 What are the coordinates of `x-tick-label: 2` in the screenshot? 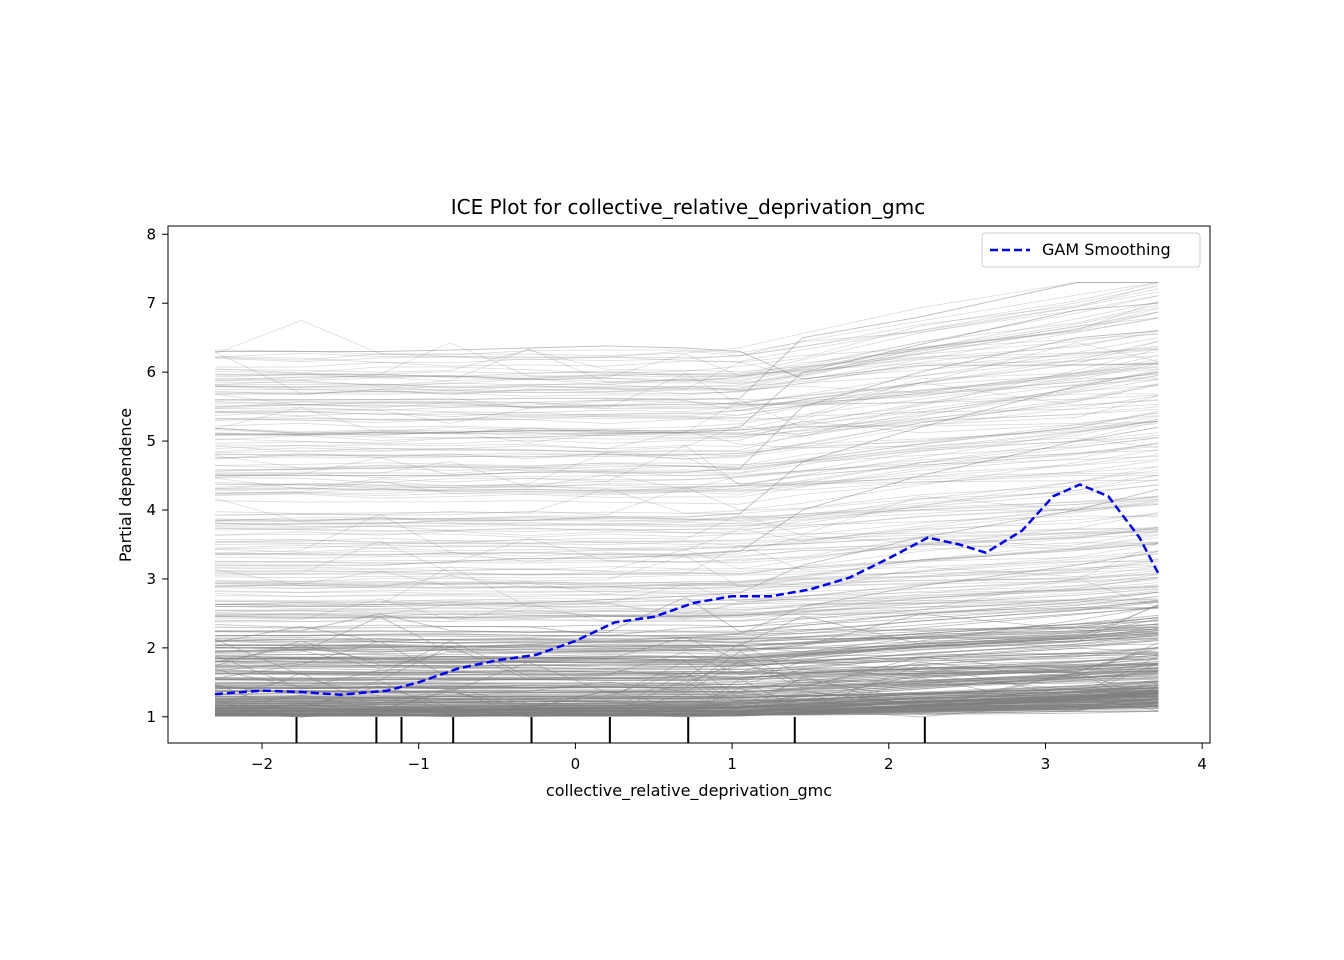 It's located at (889, 764).